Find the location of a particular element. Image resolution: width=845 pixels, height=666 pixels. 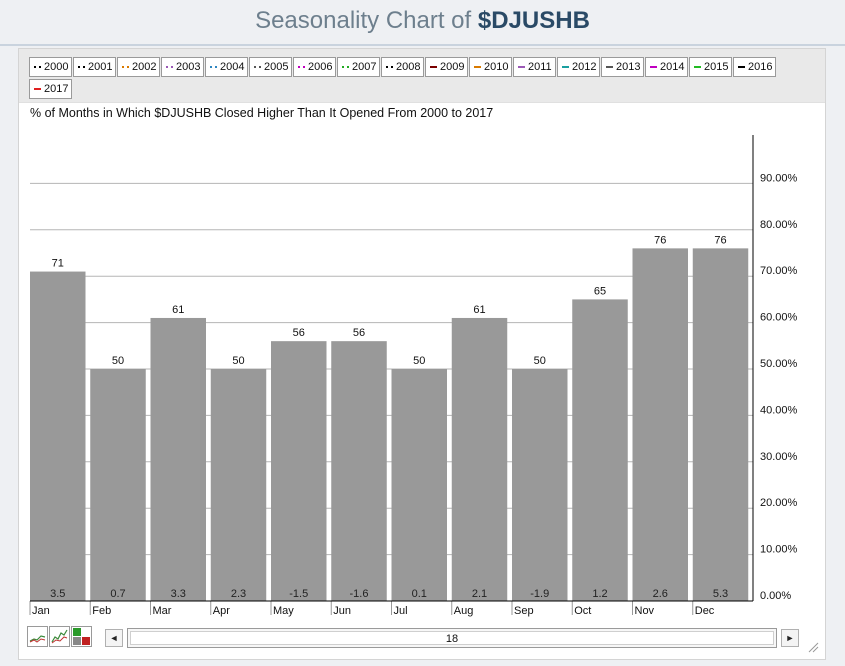

legend-item-2015: 2015 is located at coordinates (710, 67).